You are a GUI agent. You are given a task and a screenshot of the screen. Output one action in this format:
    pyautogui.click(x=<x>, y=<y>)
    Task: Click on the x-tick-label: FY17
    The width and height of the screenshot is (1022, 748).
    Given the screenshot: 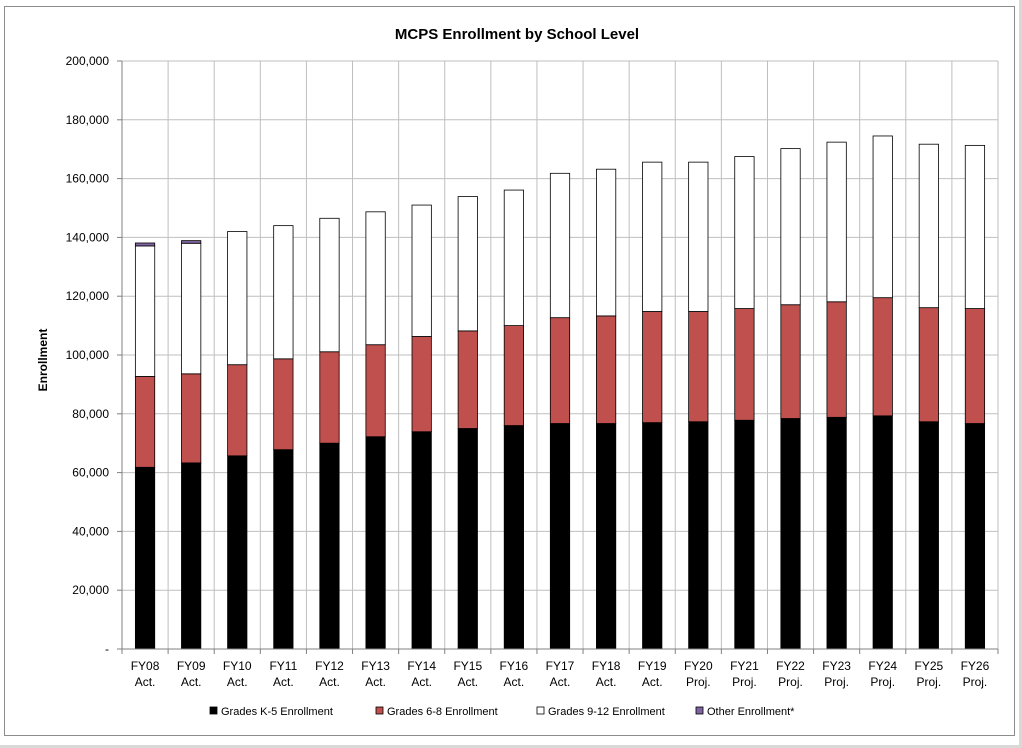 What is the action you would take?
    pyautogui.click(x=560, y=666)
    